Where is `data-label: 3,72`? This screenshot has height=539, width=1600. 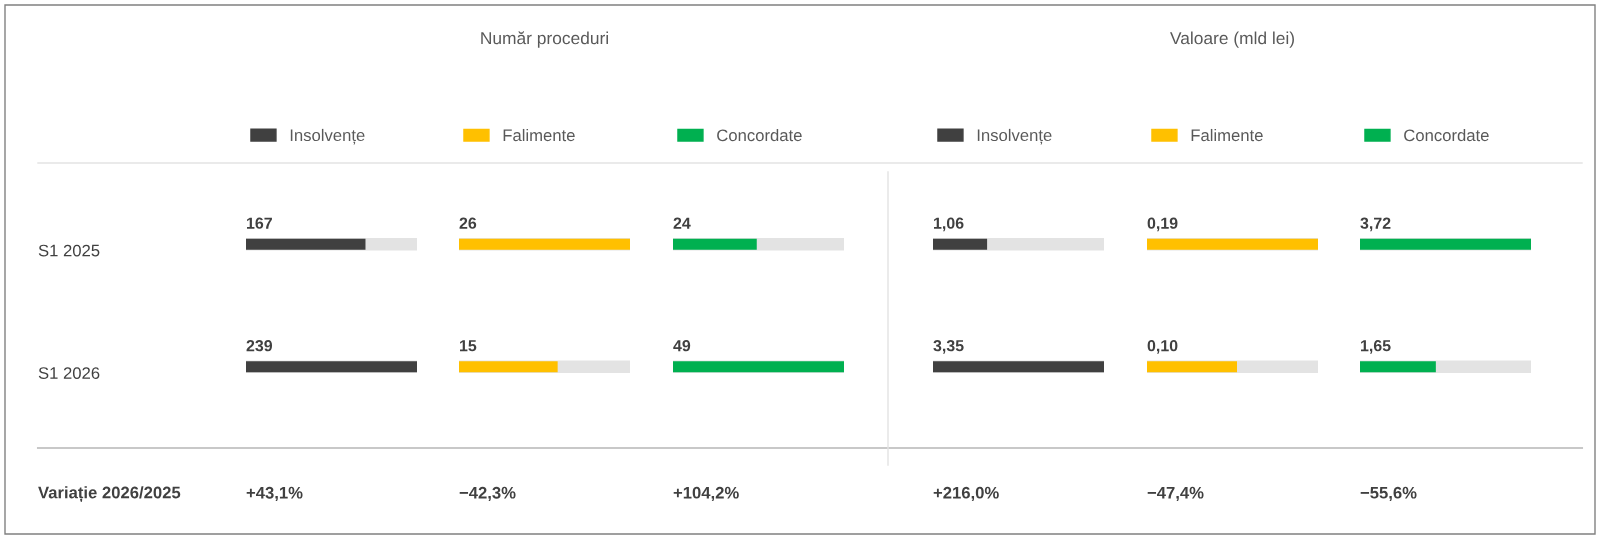 data-label: 3,72 is located at coordinates (1375, 224).